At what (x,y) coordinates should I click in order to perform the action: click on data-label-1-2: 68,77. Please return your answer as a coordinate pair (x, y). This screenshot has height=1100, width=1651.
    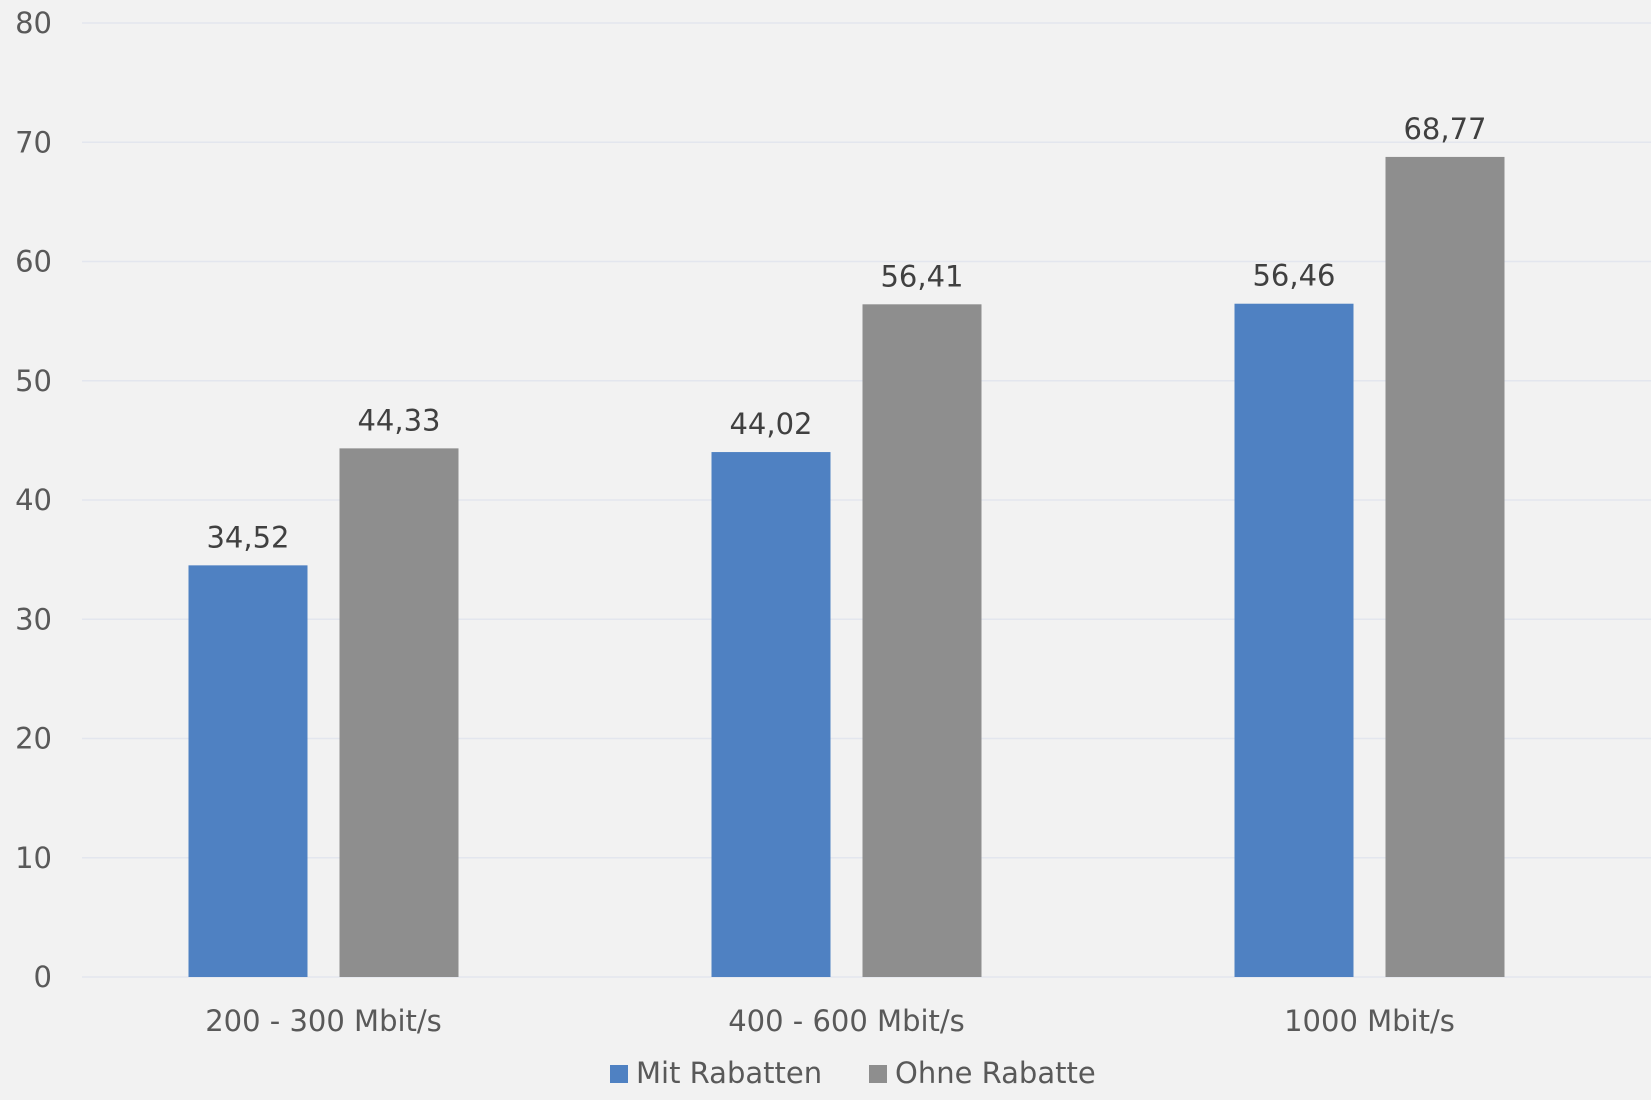
    Looking at the image, I should click on (1444, 129).